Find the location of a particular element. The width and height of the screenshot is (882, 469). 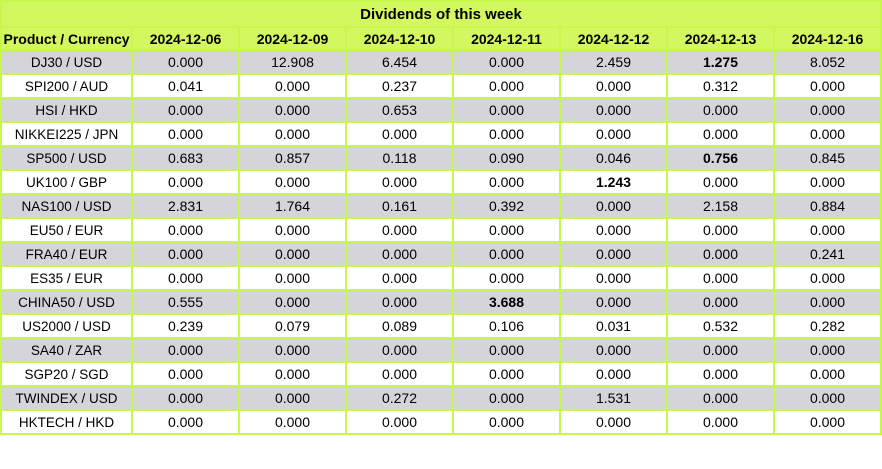

dividend-value-cell: 0.312 is located at coordinates (720, 86).